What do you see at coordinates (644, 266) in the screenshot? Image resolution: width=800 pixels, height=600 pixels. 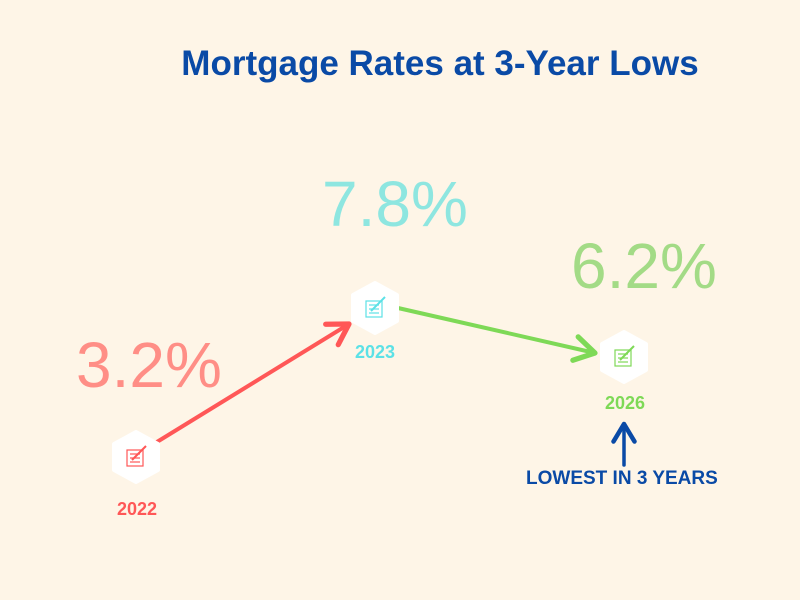 I see `rate-2026: 6.2%` at bounding box center [644, 266].